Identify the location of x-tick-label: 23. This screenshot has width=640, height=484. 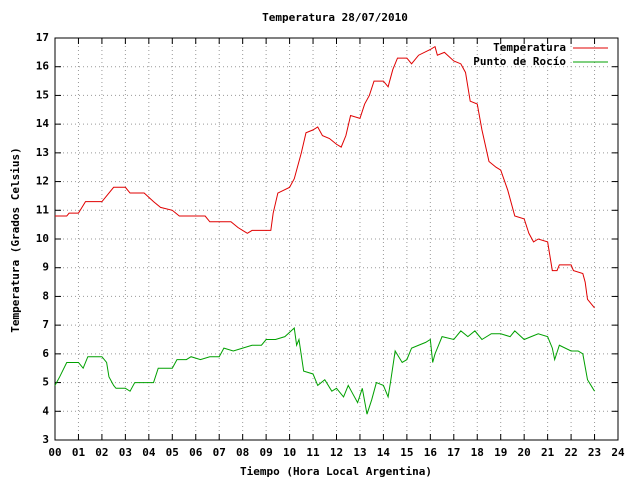
(594, 452).